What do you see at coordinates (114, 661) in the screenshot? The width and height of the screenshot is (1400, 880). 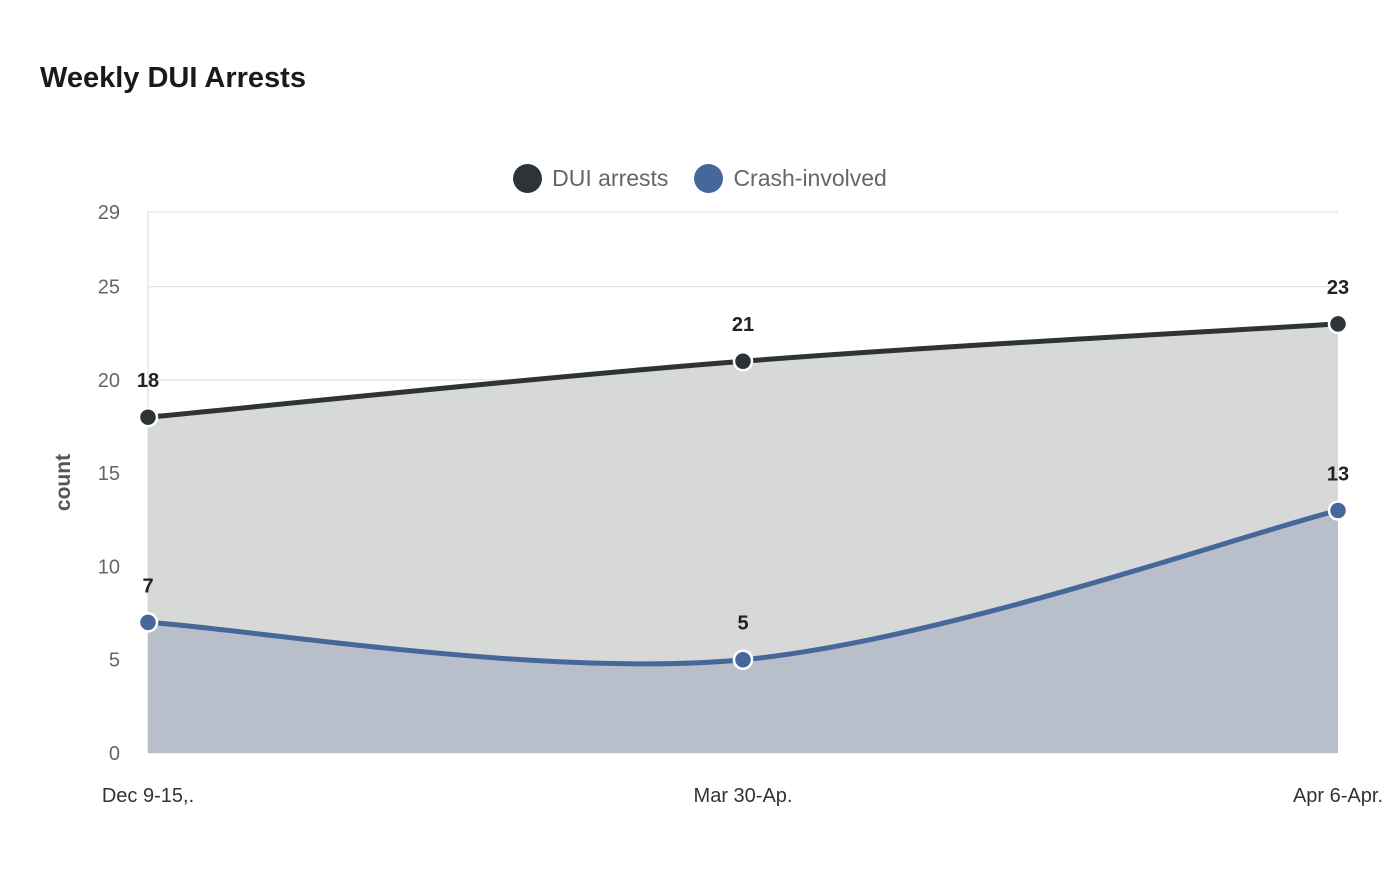 I see `y-tick-label: 5` at bounding box center [114, 661].